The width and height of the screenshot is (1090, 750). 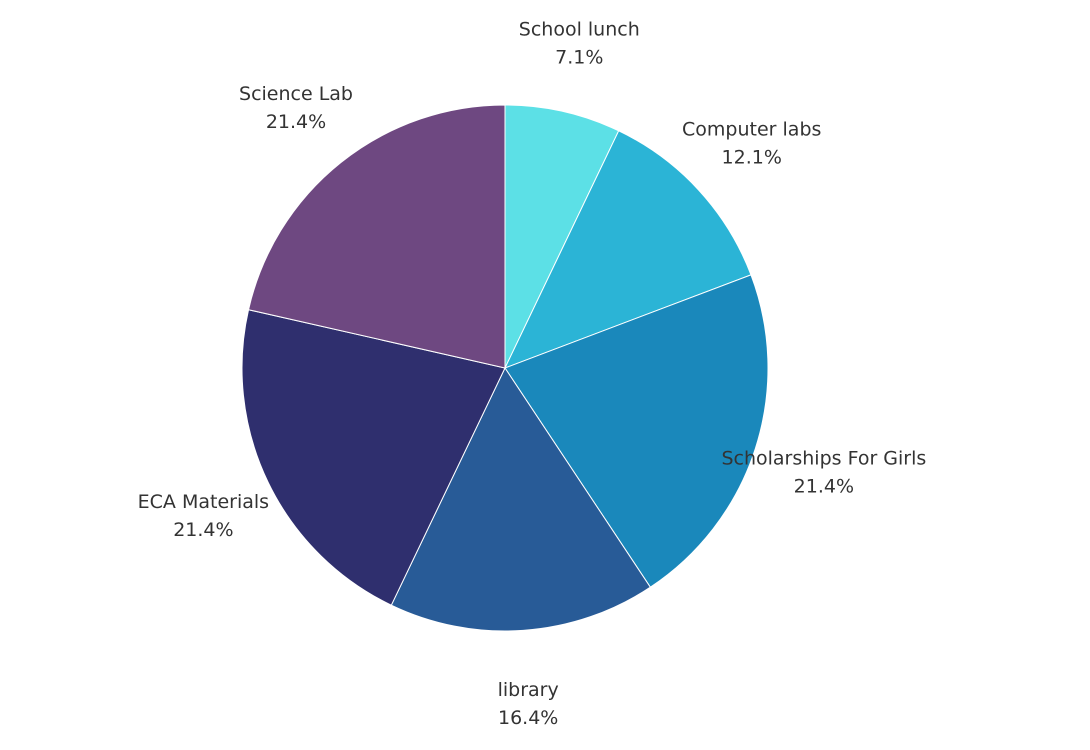 I want to click on slice-label-computer-labs: Computer labs, so click(x=751, y=129).